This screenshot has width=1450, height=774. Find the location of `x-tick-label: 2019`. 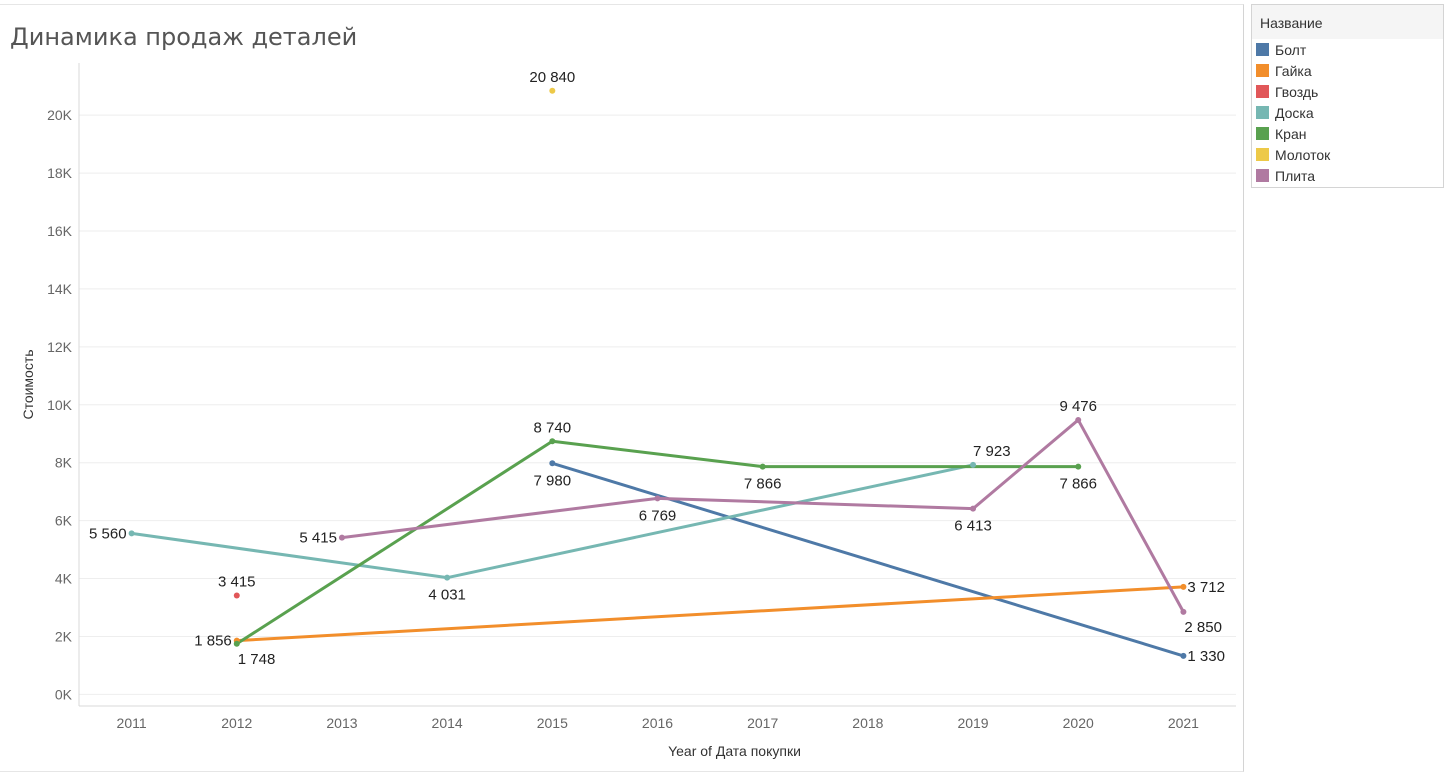

x-tick-label: 2019 is located at coordinates (972, 723).